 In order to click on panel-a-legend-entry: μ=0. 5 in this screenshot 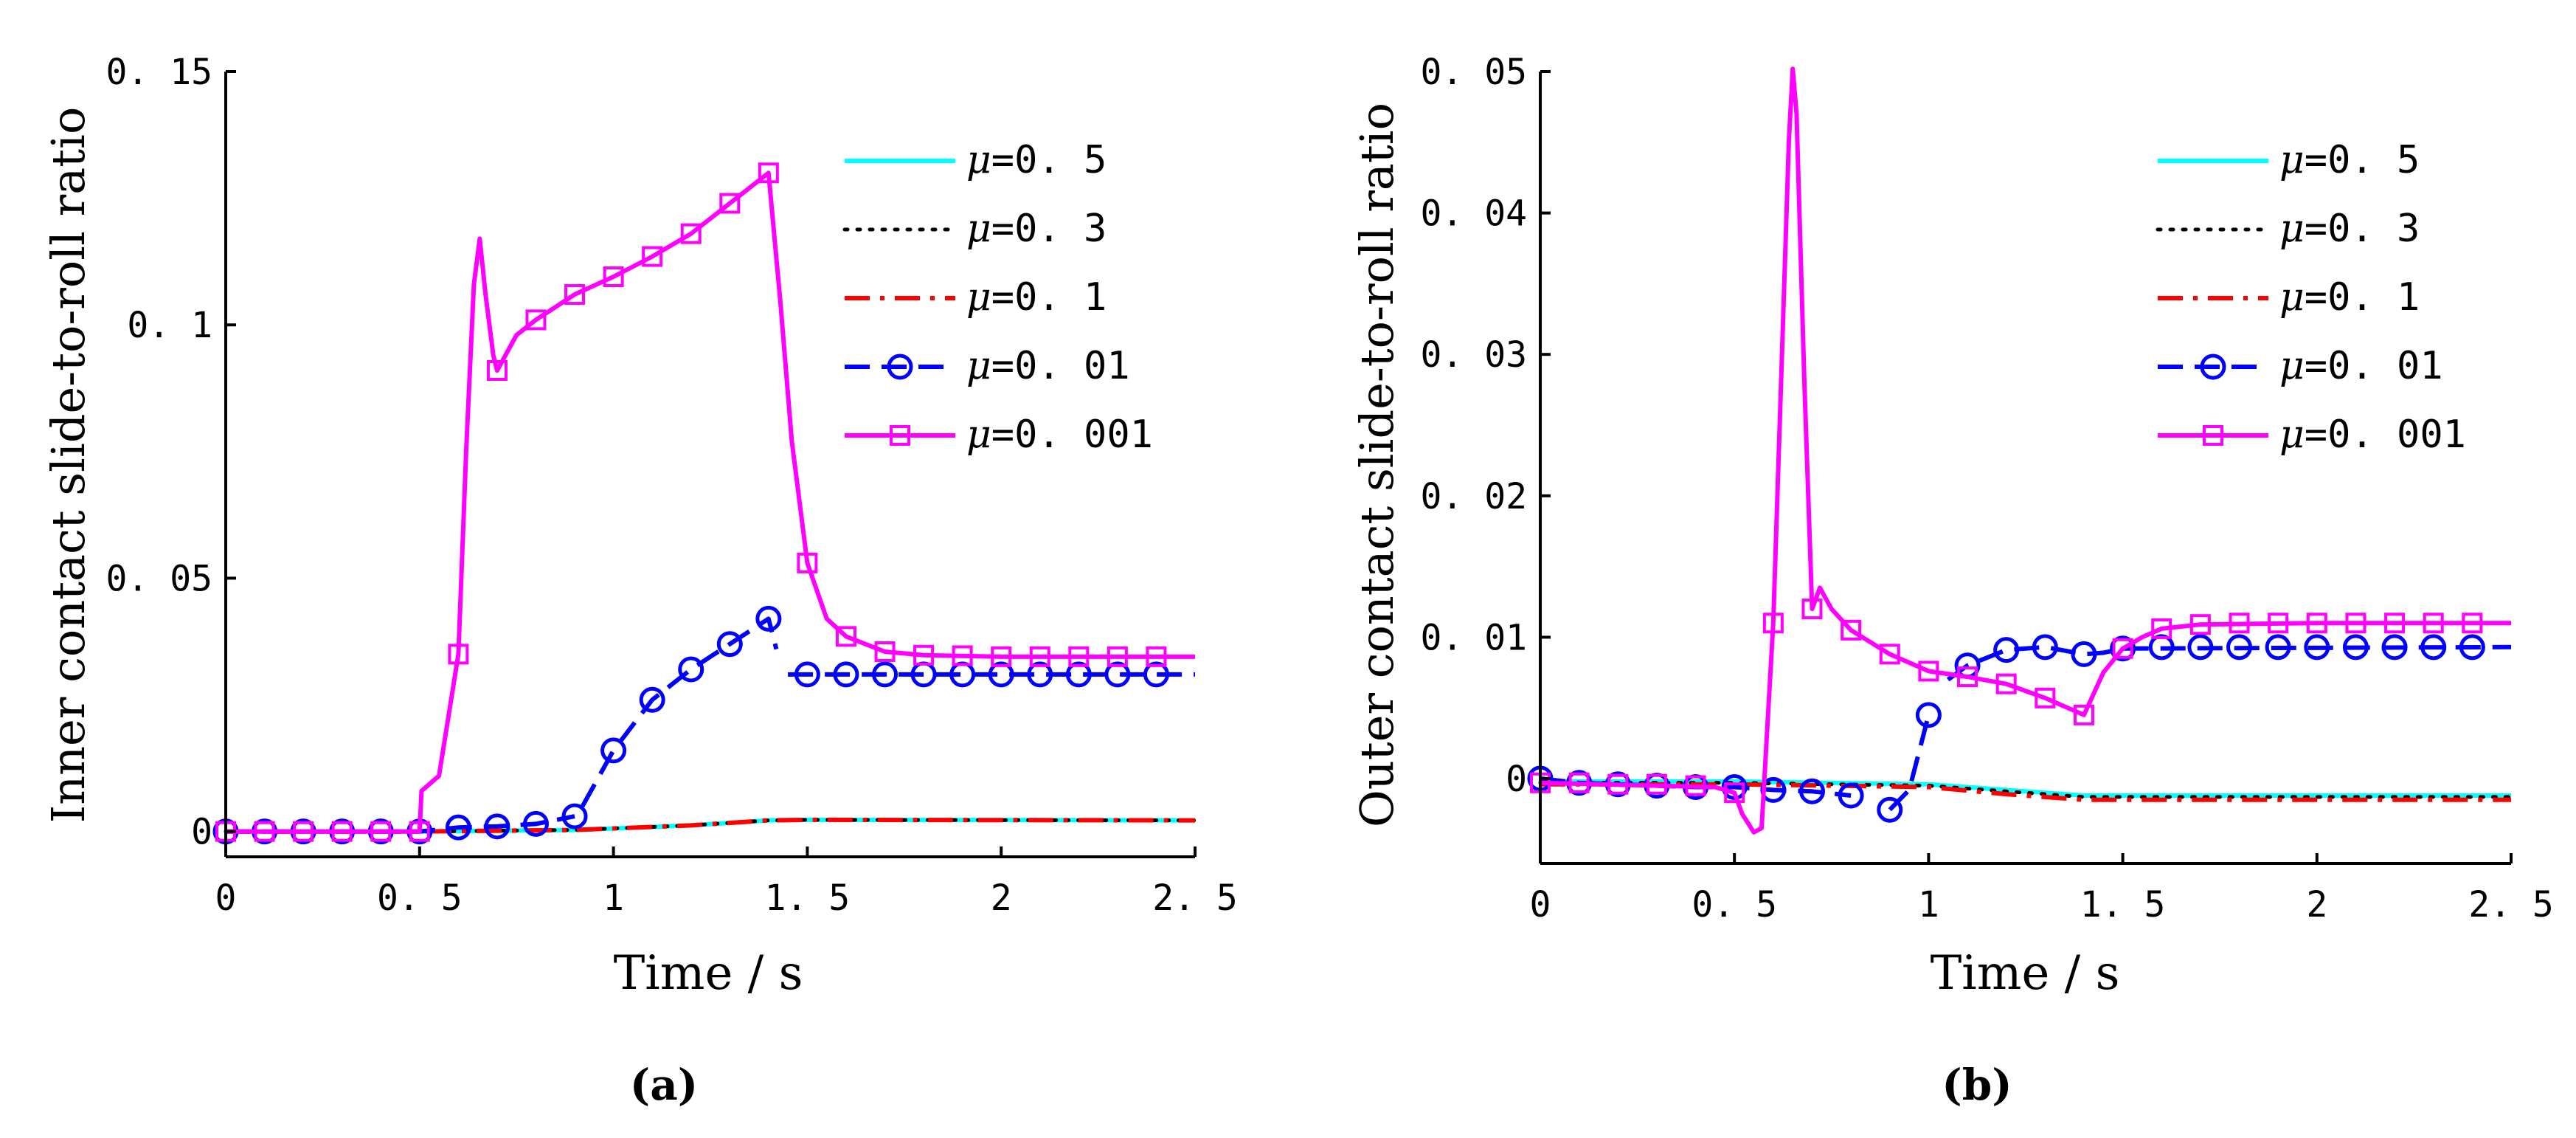, I will do `click(976, 160)`.